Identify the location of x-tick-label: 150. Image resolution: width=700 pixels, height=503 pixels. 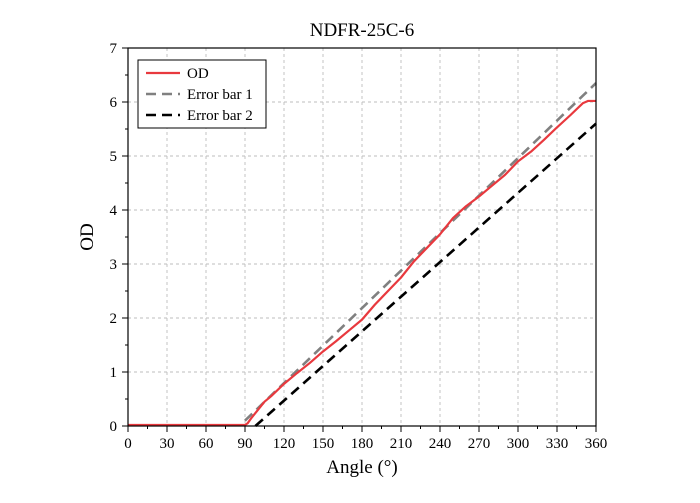
(323, 444).